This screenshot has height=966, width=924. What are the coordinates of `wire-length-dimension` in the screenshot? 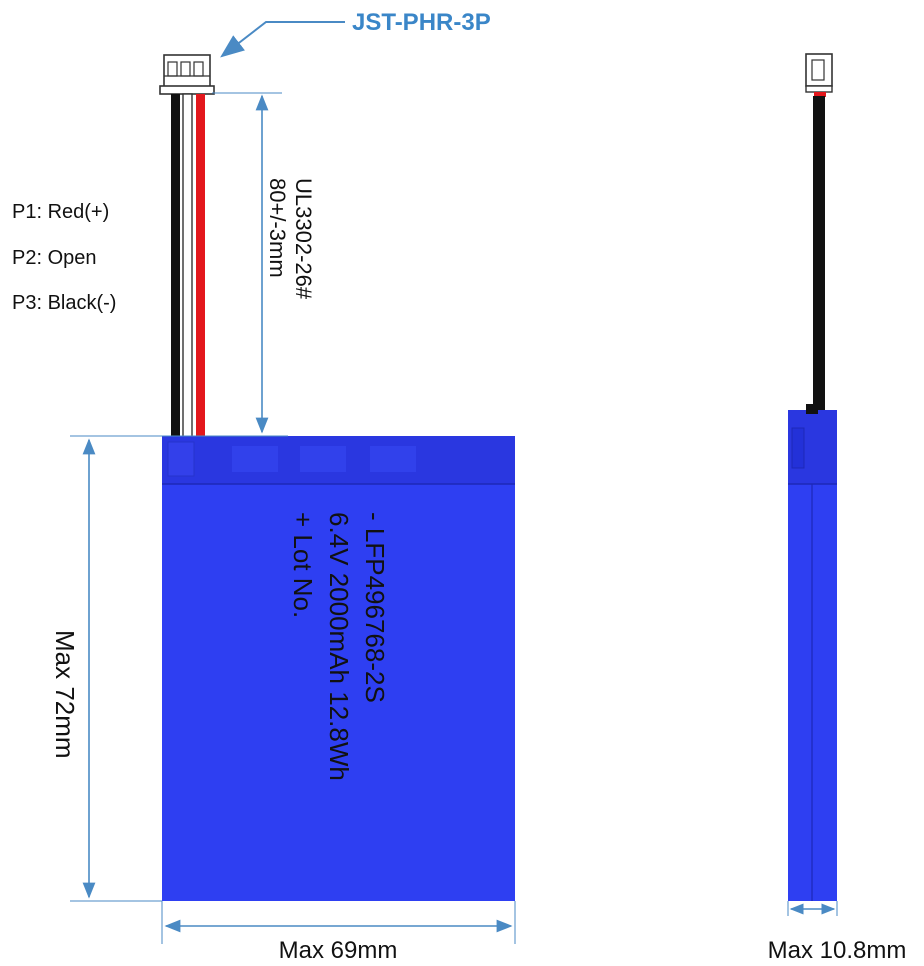 It's located at (247, 263).